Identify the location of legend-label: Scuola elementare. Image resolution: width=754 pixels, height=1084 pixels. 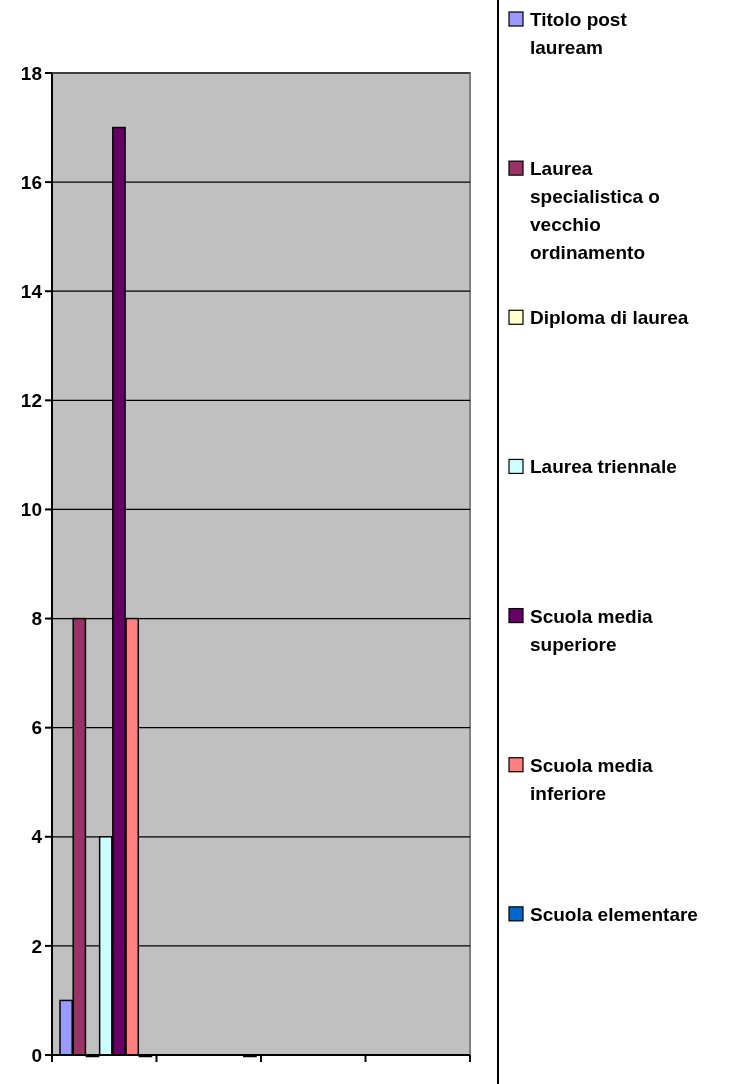
(614, 914).